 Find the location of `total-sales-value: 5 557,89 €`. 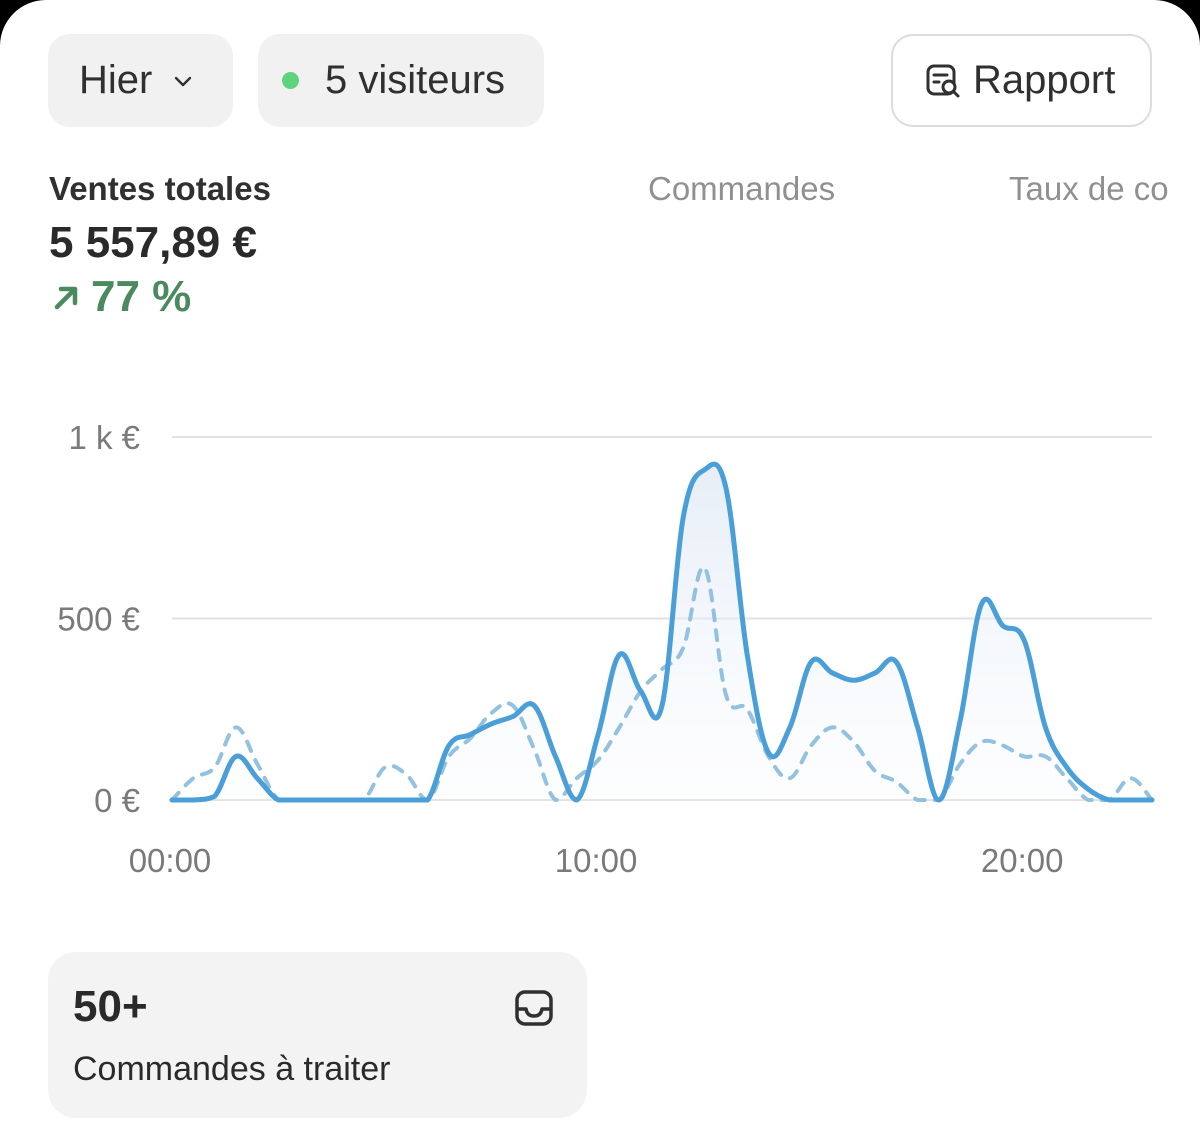

total-sales-value: 5 557,89 € is located at coordinates (153, 242).